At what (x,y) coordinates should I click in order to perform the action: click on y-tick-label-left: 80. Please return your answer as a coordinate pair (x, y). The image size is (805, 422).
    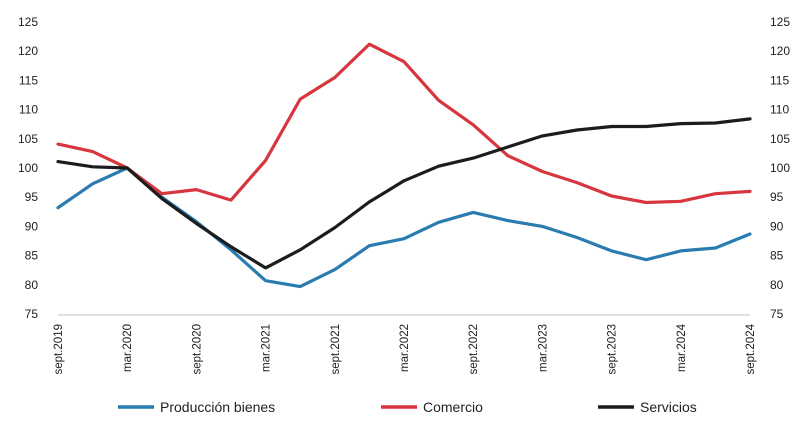
    Looking at the image, I should click on (32, 285).